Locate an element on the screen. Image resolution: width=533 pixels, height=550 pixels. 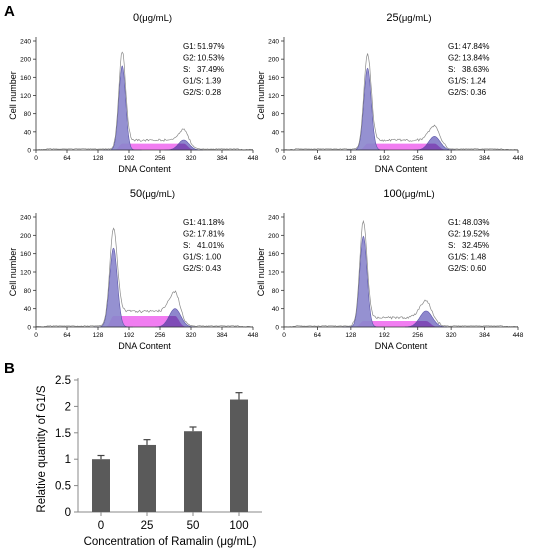
concentration-value: 50 is located at coordinates (136, 194).